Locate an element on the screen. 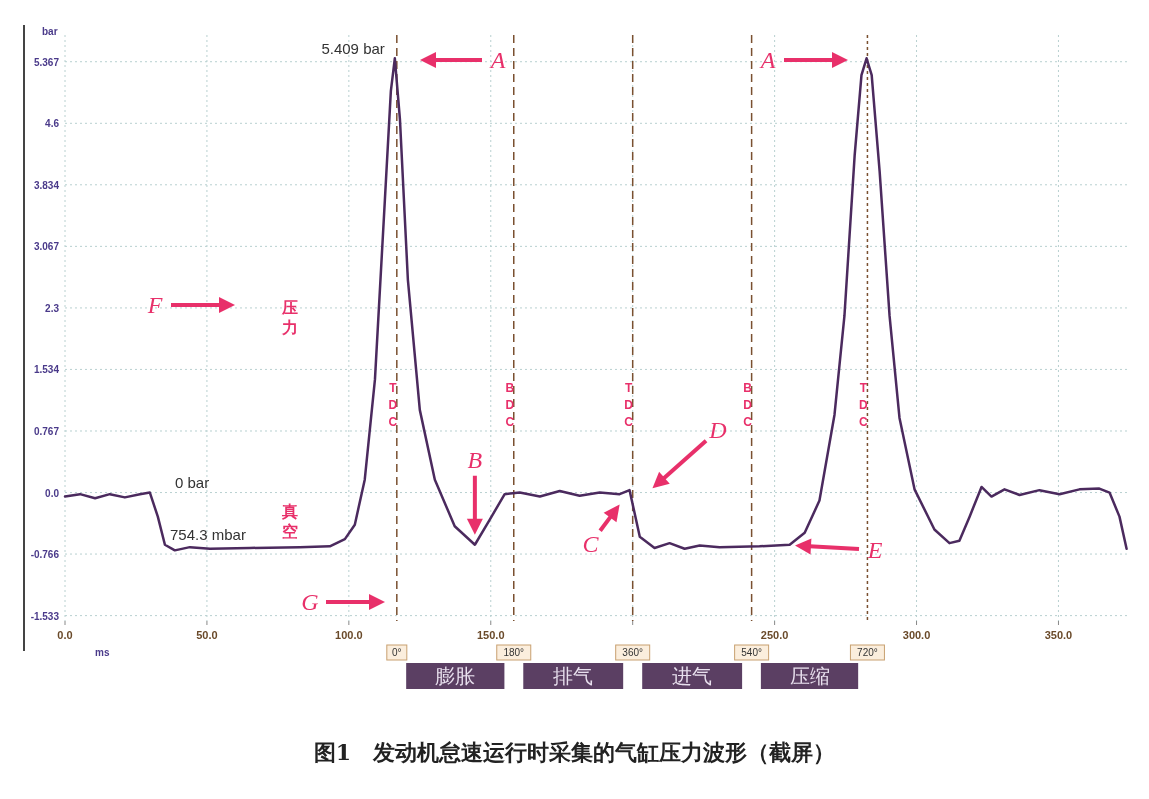  annotation: 0 bar is located at coordinates (192, 482).